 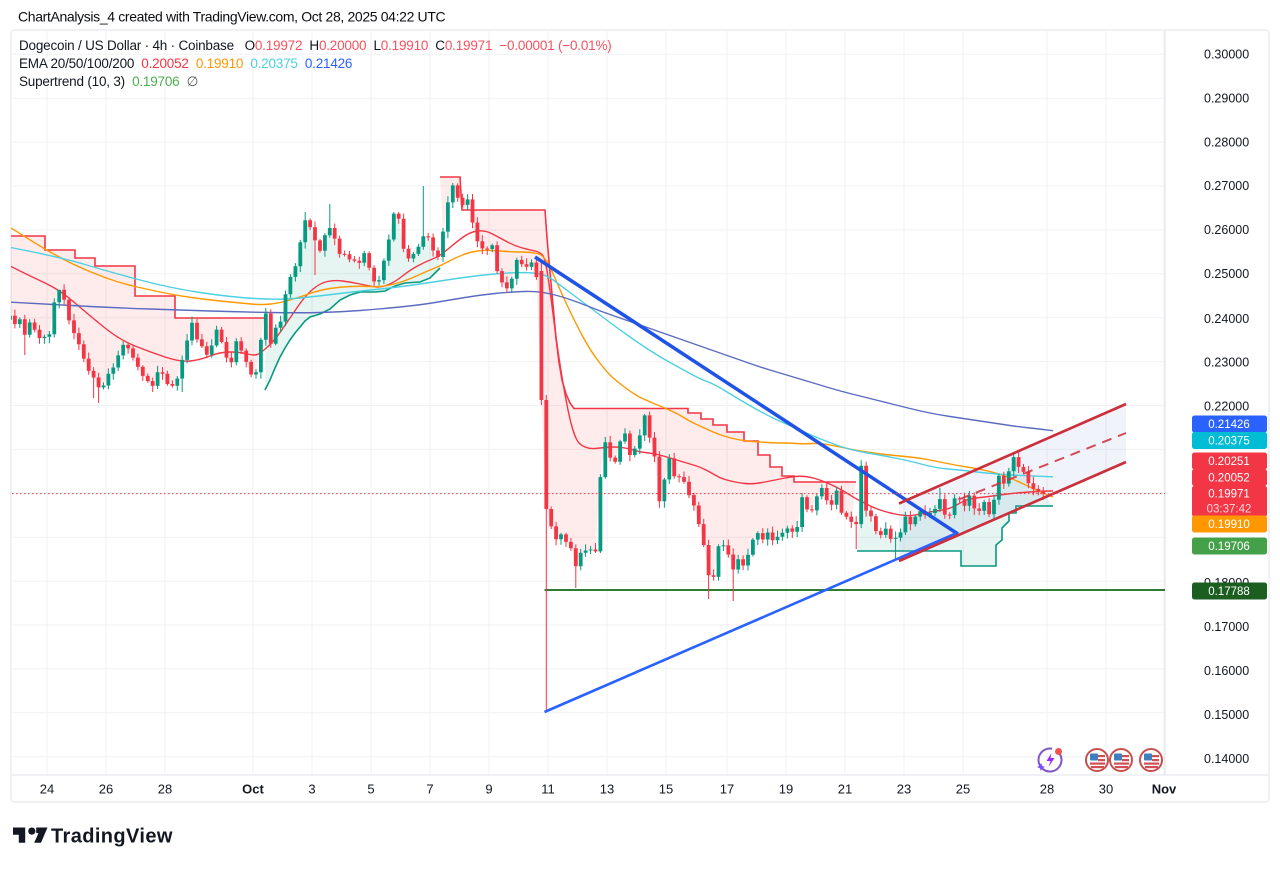 I want to click on svg-text: 21, so click(x=845, y=789).